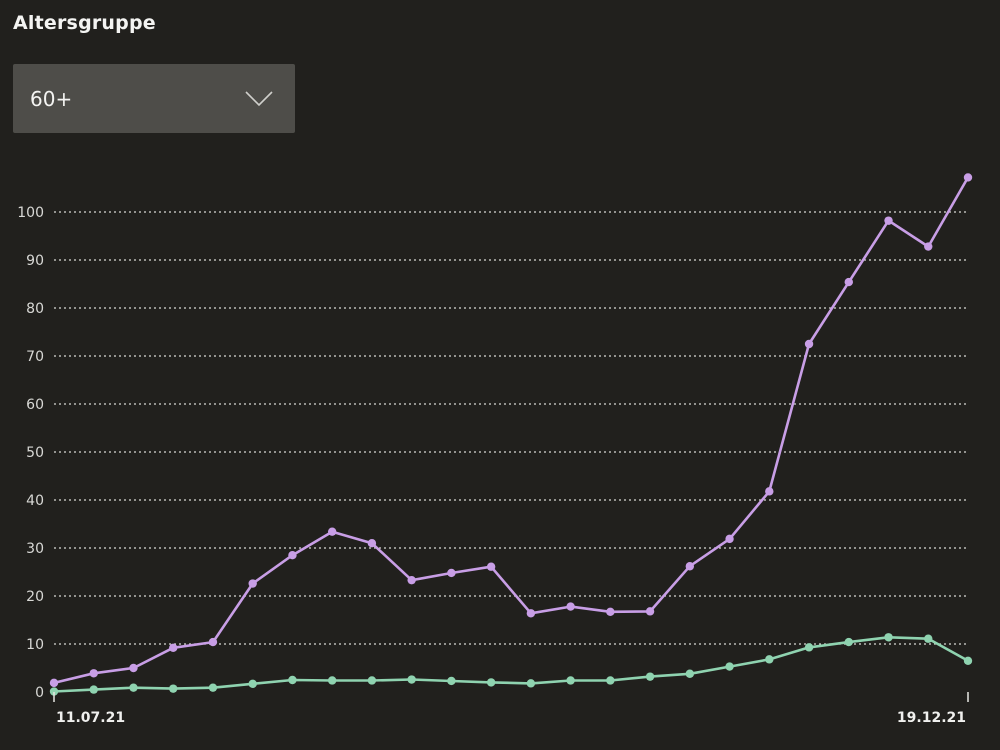 The height and width of the screenshot is (750, 1000). What do you see at coordinates (35, 453) in the screenshot?
I see `y-tick-label: 50` at bounding box center [35, 453].